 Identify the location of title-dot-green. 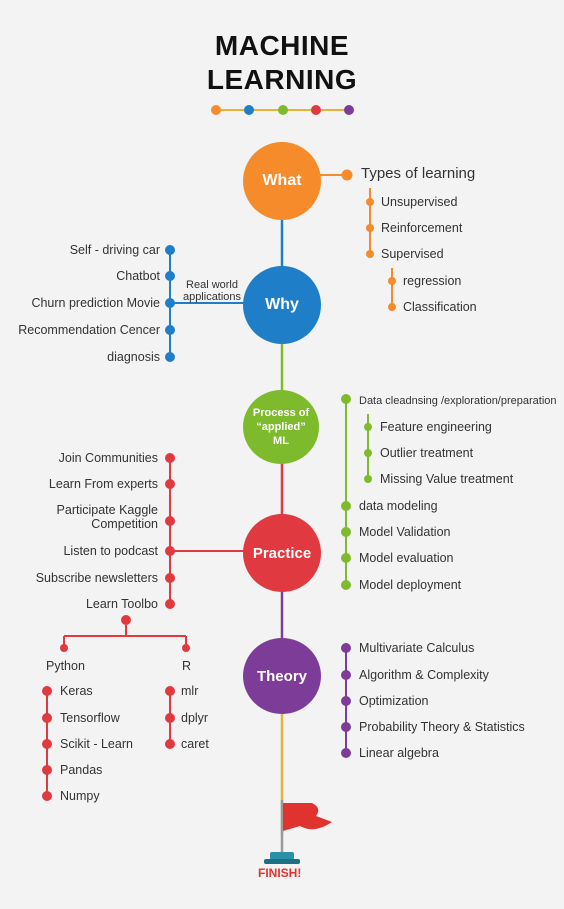
(283, 110).